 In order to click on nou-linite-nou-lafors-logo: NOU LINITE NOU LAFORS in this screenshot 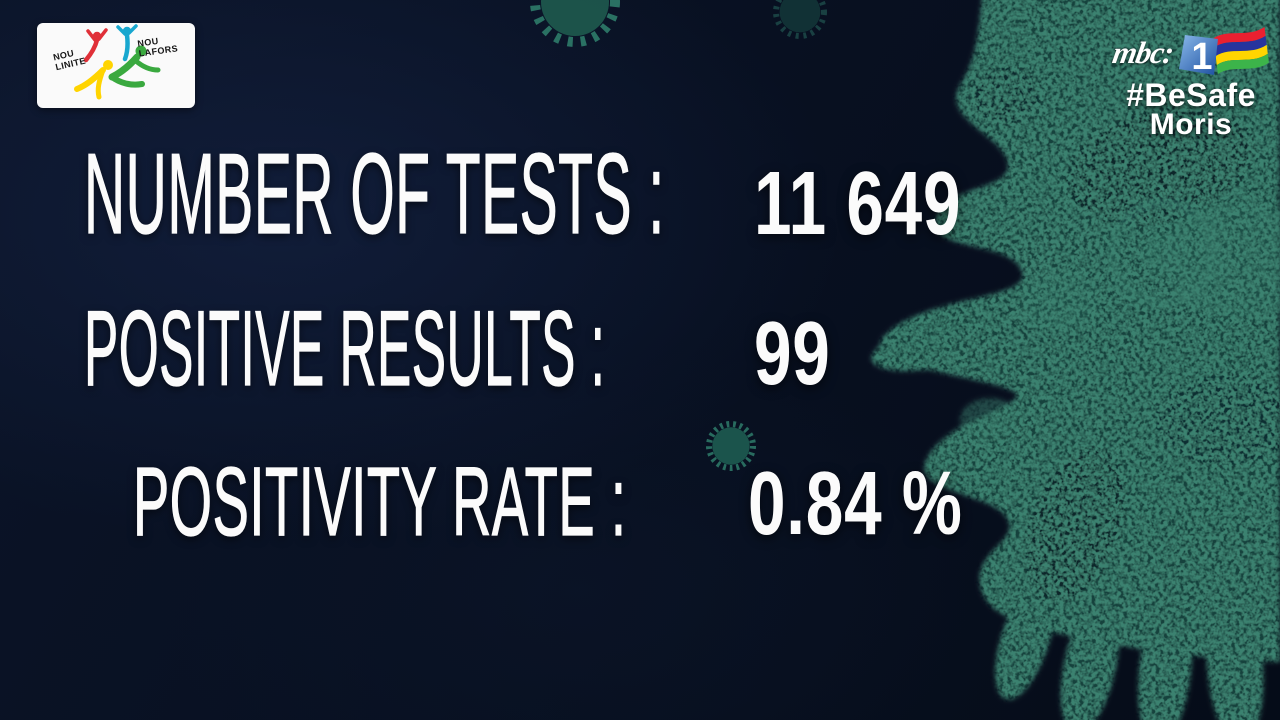, I will do `click(116, 65)`.